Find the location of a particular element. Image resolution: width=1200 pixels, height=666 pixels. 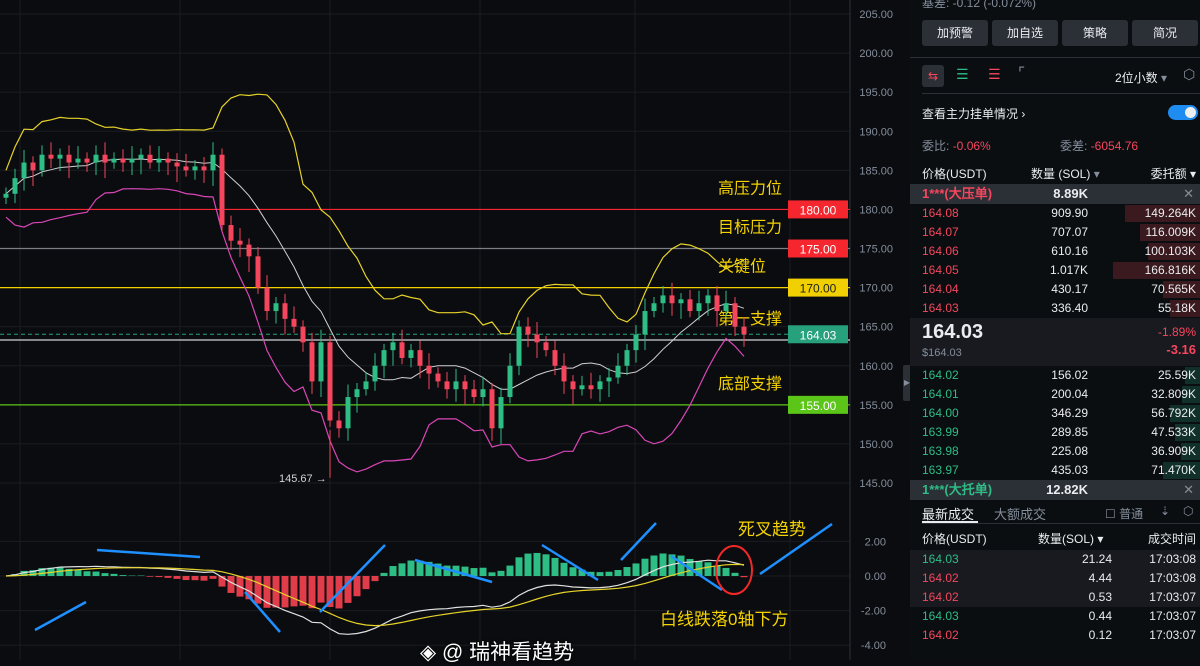

strategy-button: 策略 is located at coordinates (1095, 33).